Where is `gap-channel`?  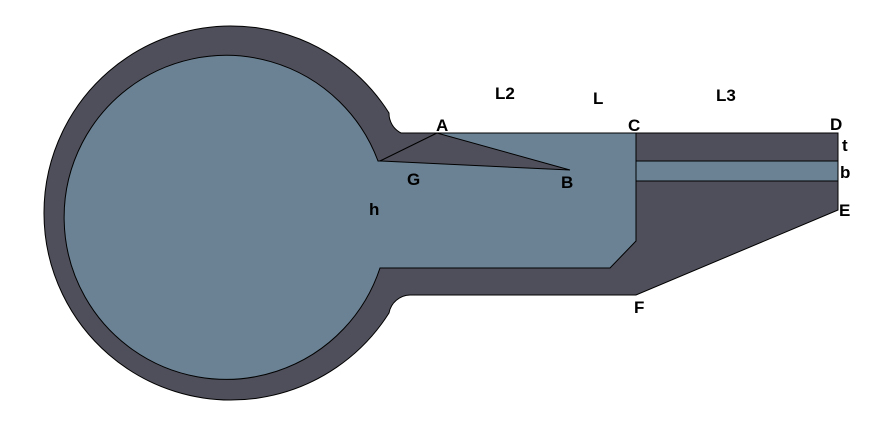
gap-channel is located at coordinates (737, 171).